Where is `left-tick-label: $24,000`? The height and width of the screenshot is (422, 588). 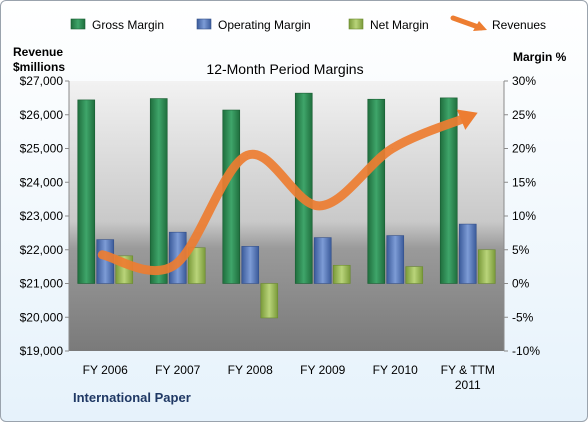
left-tick-label: $24,000 is located at coordinates (42, 182).